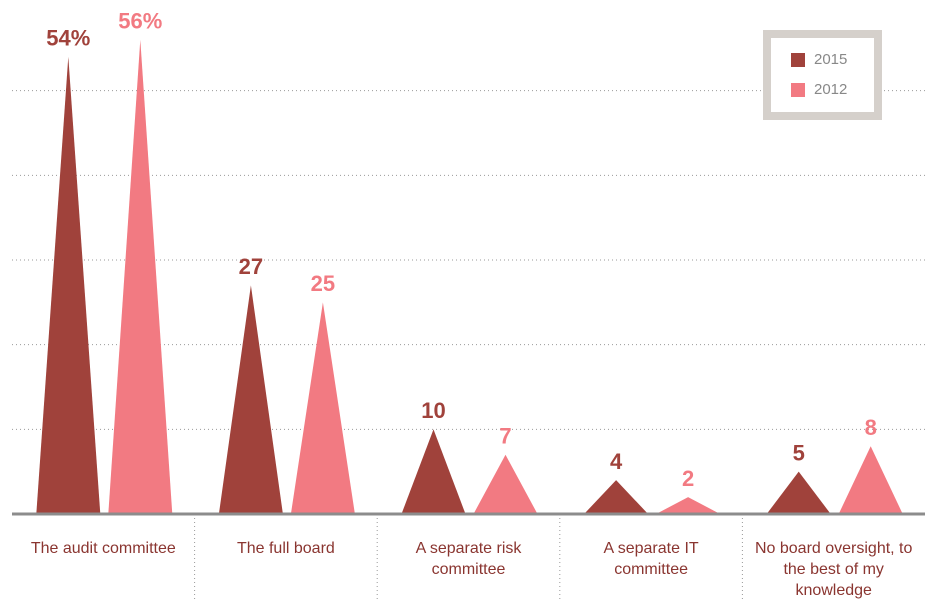  What do you see at coordinates (822, 75) in the screenshot?
I see `legend-box` at bounding box center [822, 75].